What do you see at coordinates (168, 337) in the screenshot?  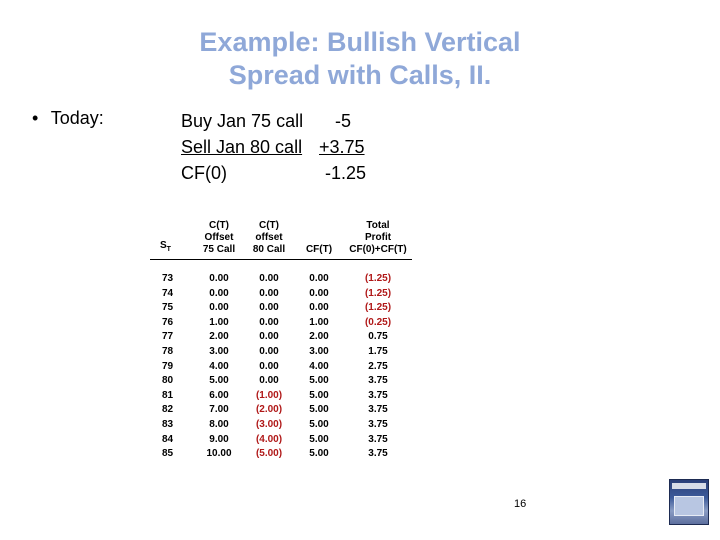 I see `cell-st: 77` at bounding box center [168, 337].